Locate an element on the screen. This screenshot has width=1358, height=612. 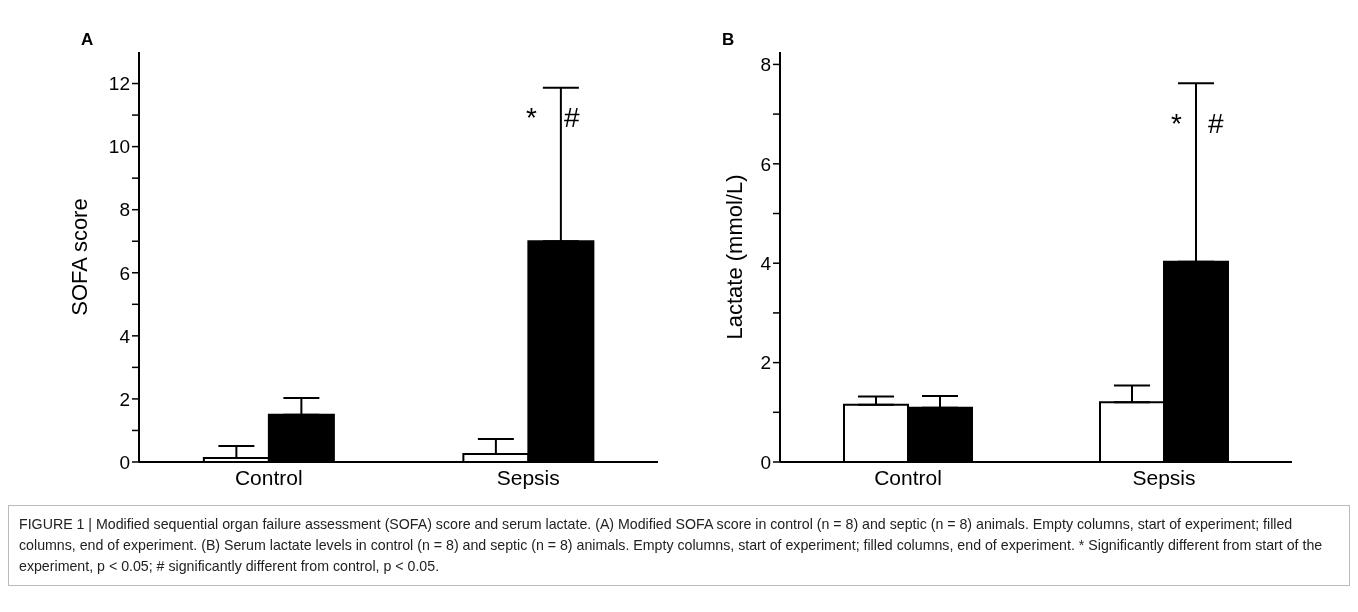
chart-title: A is located at coordinates (87, 40).